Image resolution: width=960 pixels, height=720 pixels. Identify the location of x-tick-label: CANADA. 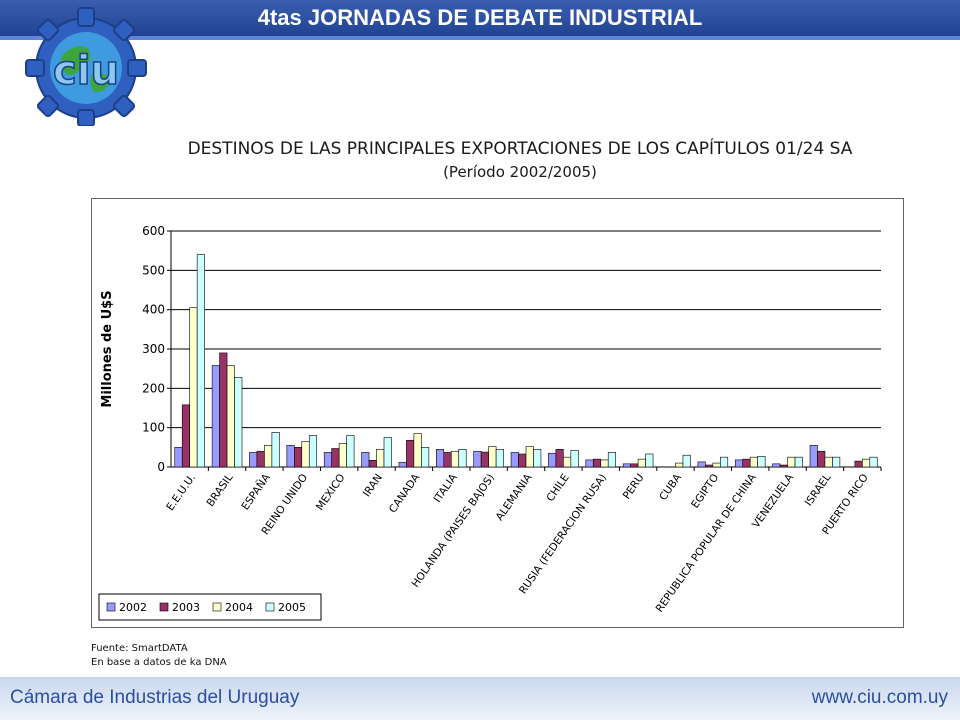
(405, 493).